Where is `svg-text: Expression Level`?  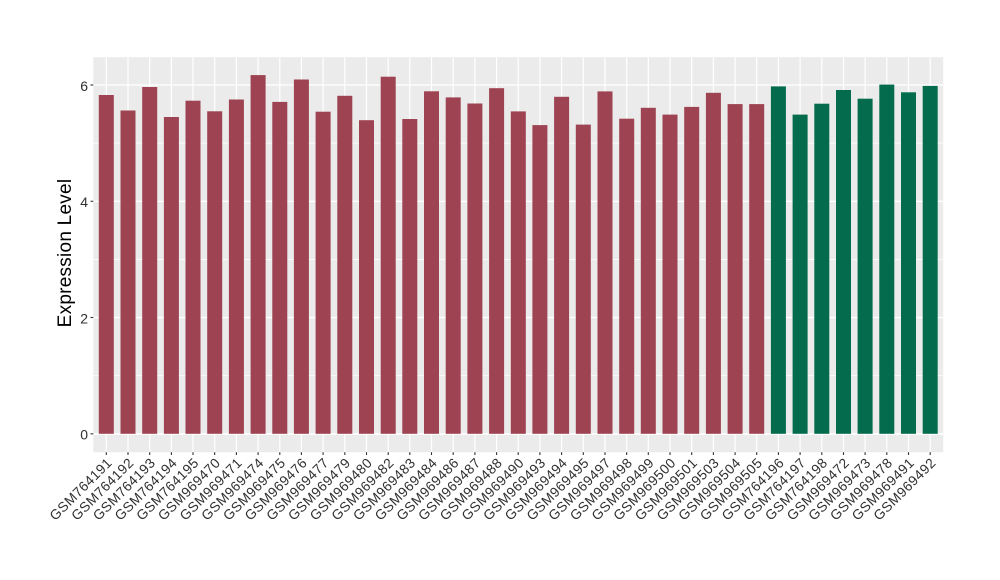 svg-text: Expression Level is located at coordinates (65, 253).